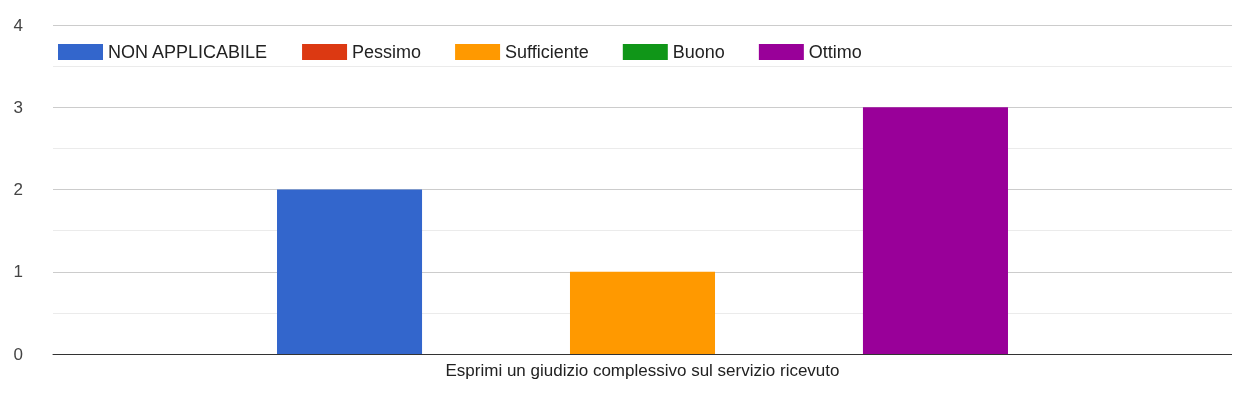 Image resolution: width=1240 pixels, height=405 pixels. Describe the element at coordinates (18, 354) in the screenshot. I see `y-tick-label: 0` at that location.